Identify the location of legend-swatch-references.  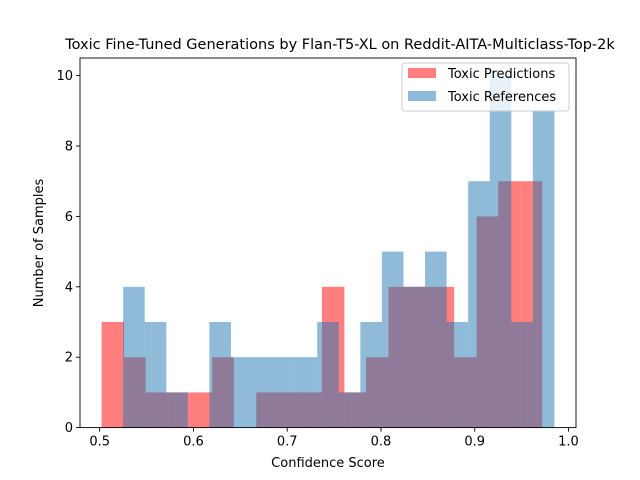
(422, 96).